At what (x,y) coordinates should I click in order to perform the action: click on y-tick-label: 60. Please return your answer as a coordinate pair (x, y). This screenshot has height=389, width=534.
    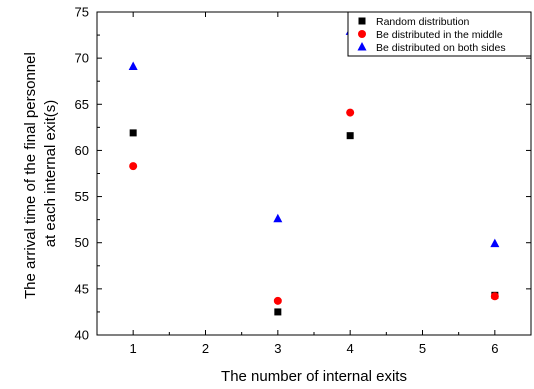
    Looking at the image, I should click on (82, 150).